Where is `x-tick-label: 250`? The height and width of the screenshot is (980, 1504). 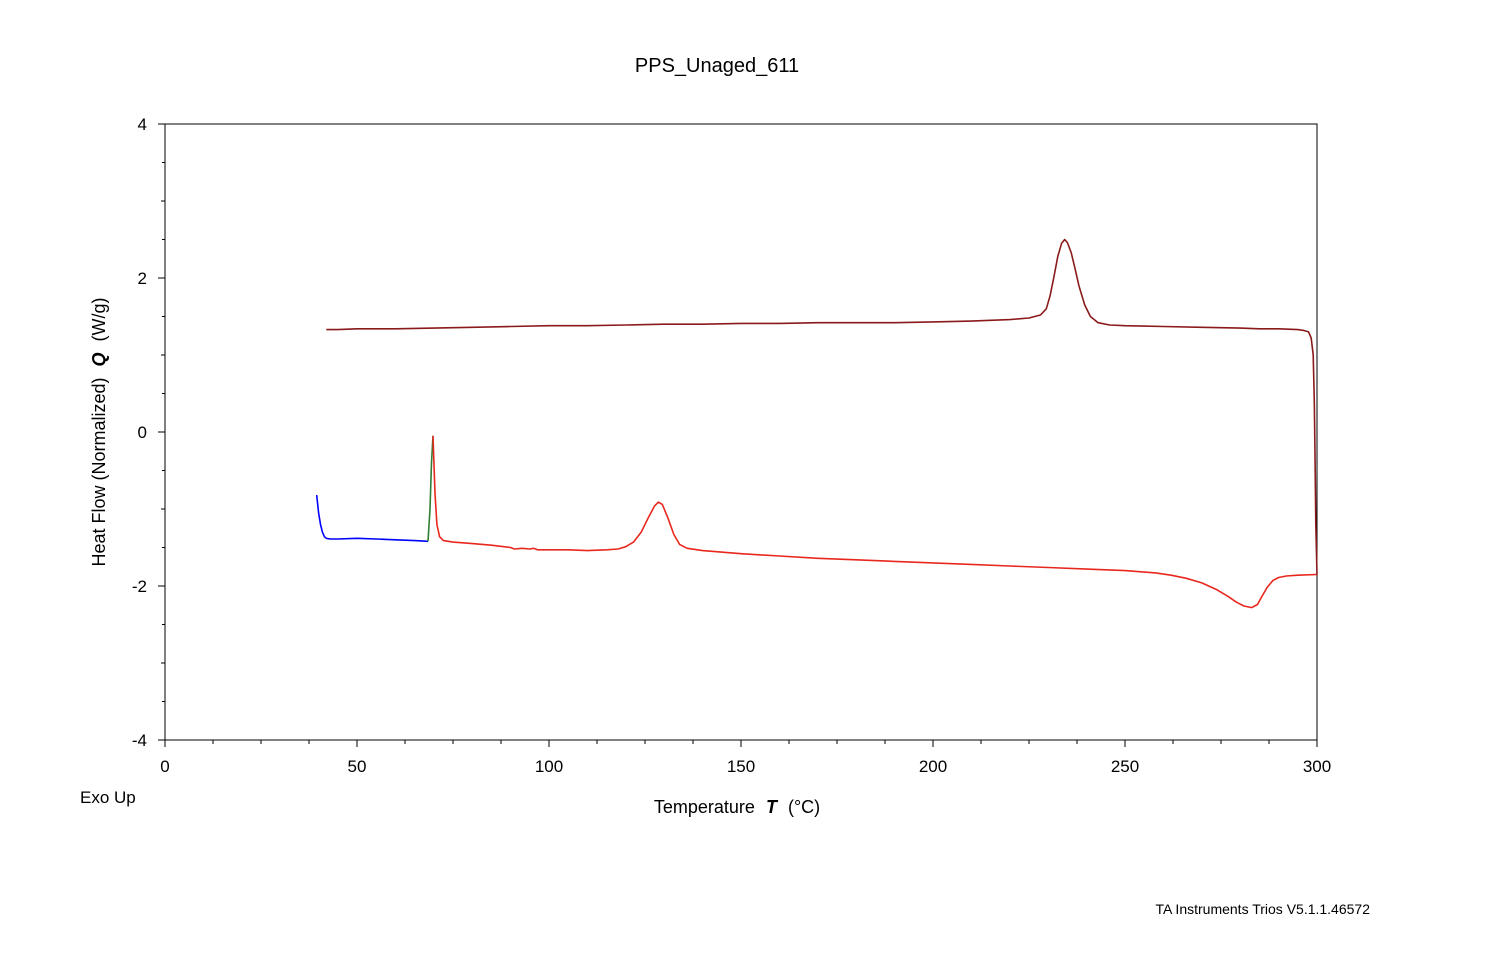
x-tick-label: 250 is located at coordinates (1125, 766).